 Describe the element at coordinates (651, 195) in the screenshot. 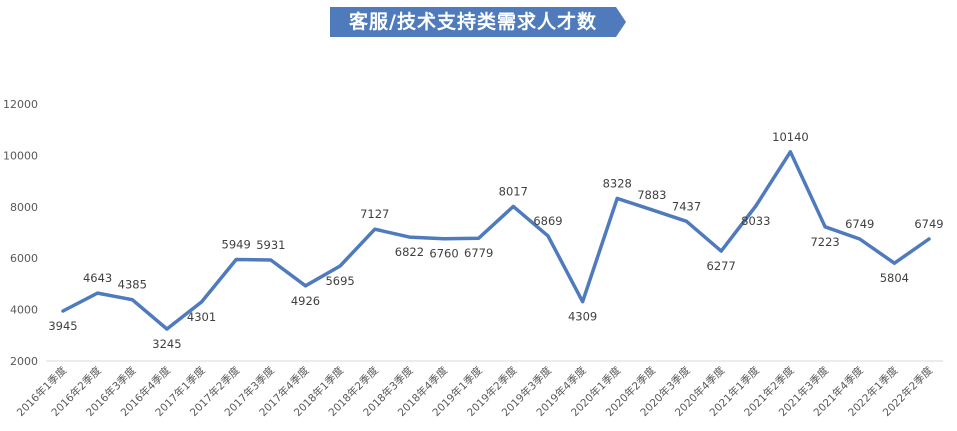

I see `data-label: 7883` at that location.